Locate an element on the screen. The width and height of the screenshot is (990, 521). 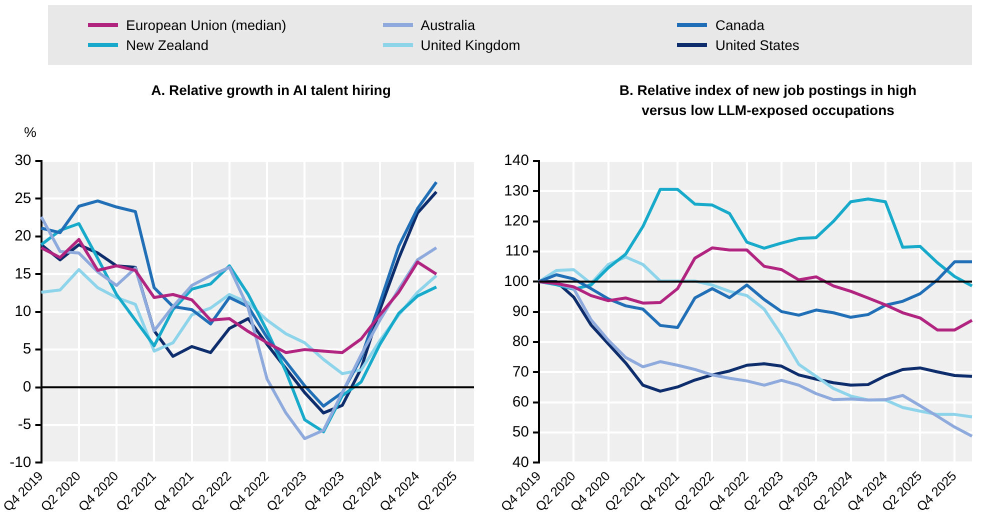
y-tick-label: 80 is located at coordinates (521, 341).